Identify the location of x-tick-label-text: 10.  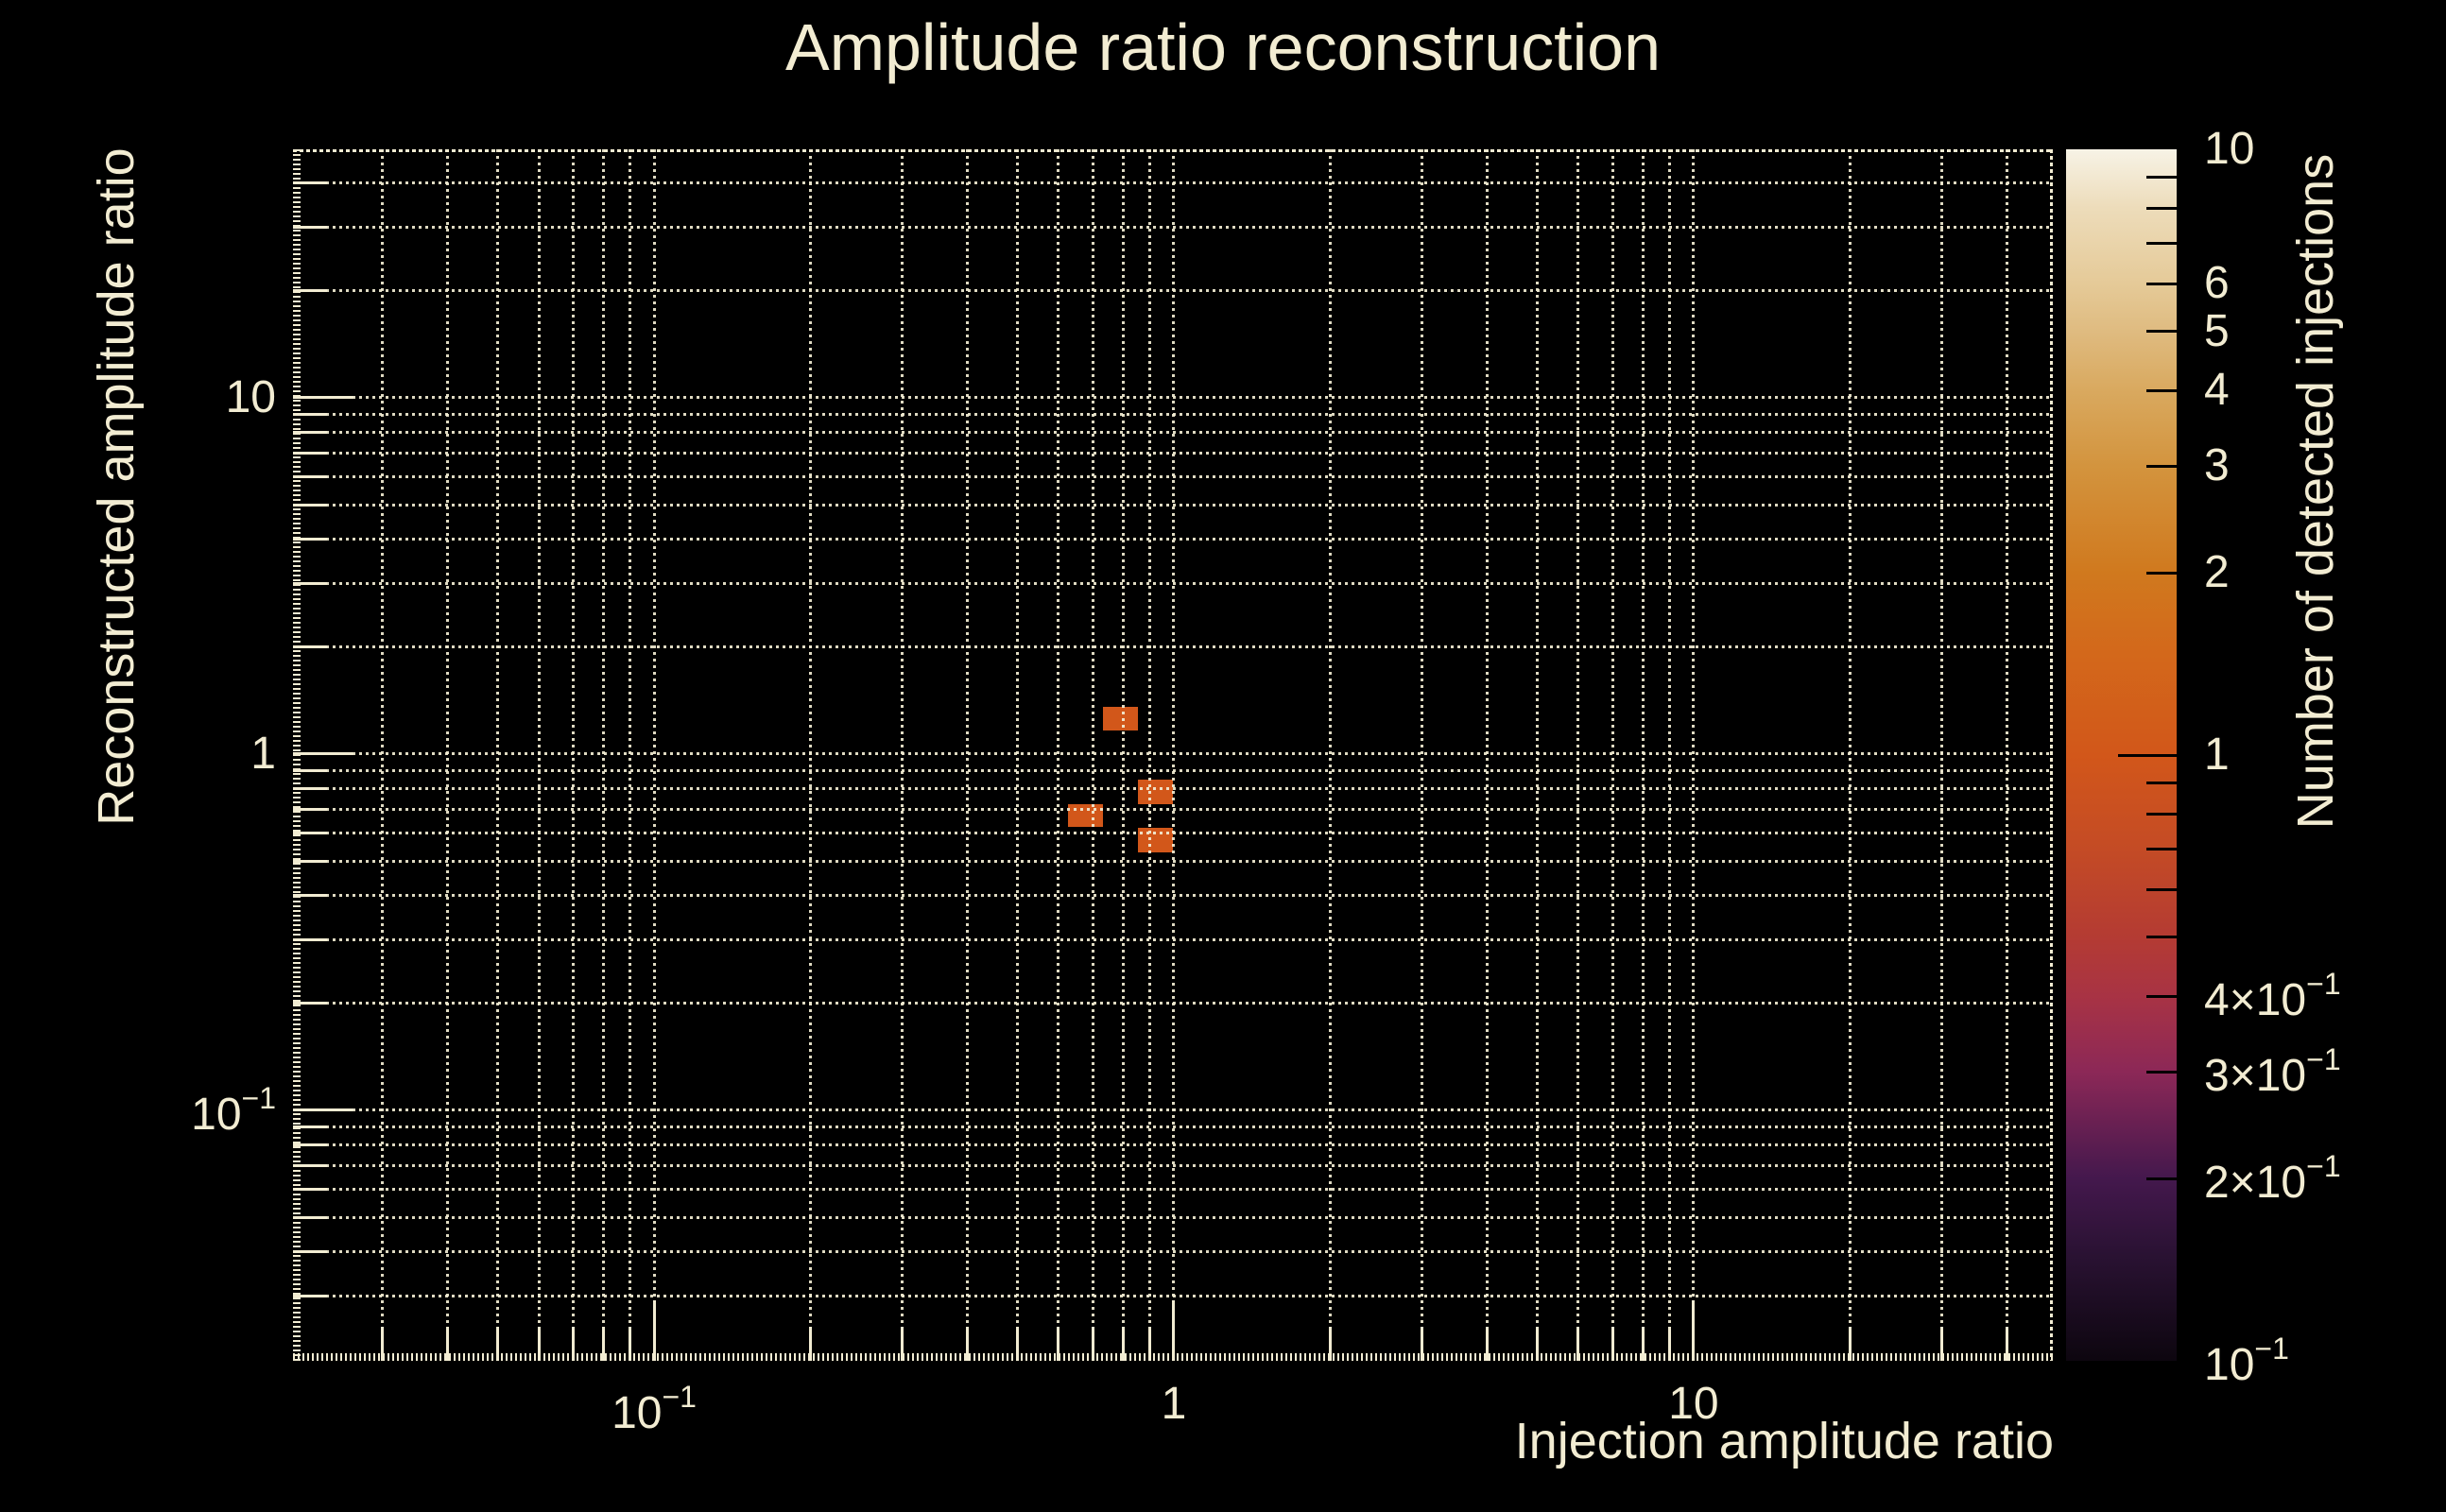
(1693, 1404).